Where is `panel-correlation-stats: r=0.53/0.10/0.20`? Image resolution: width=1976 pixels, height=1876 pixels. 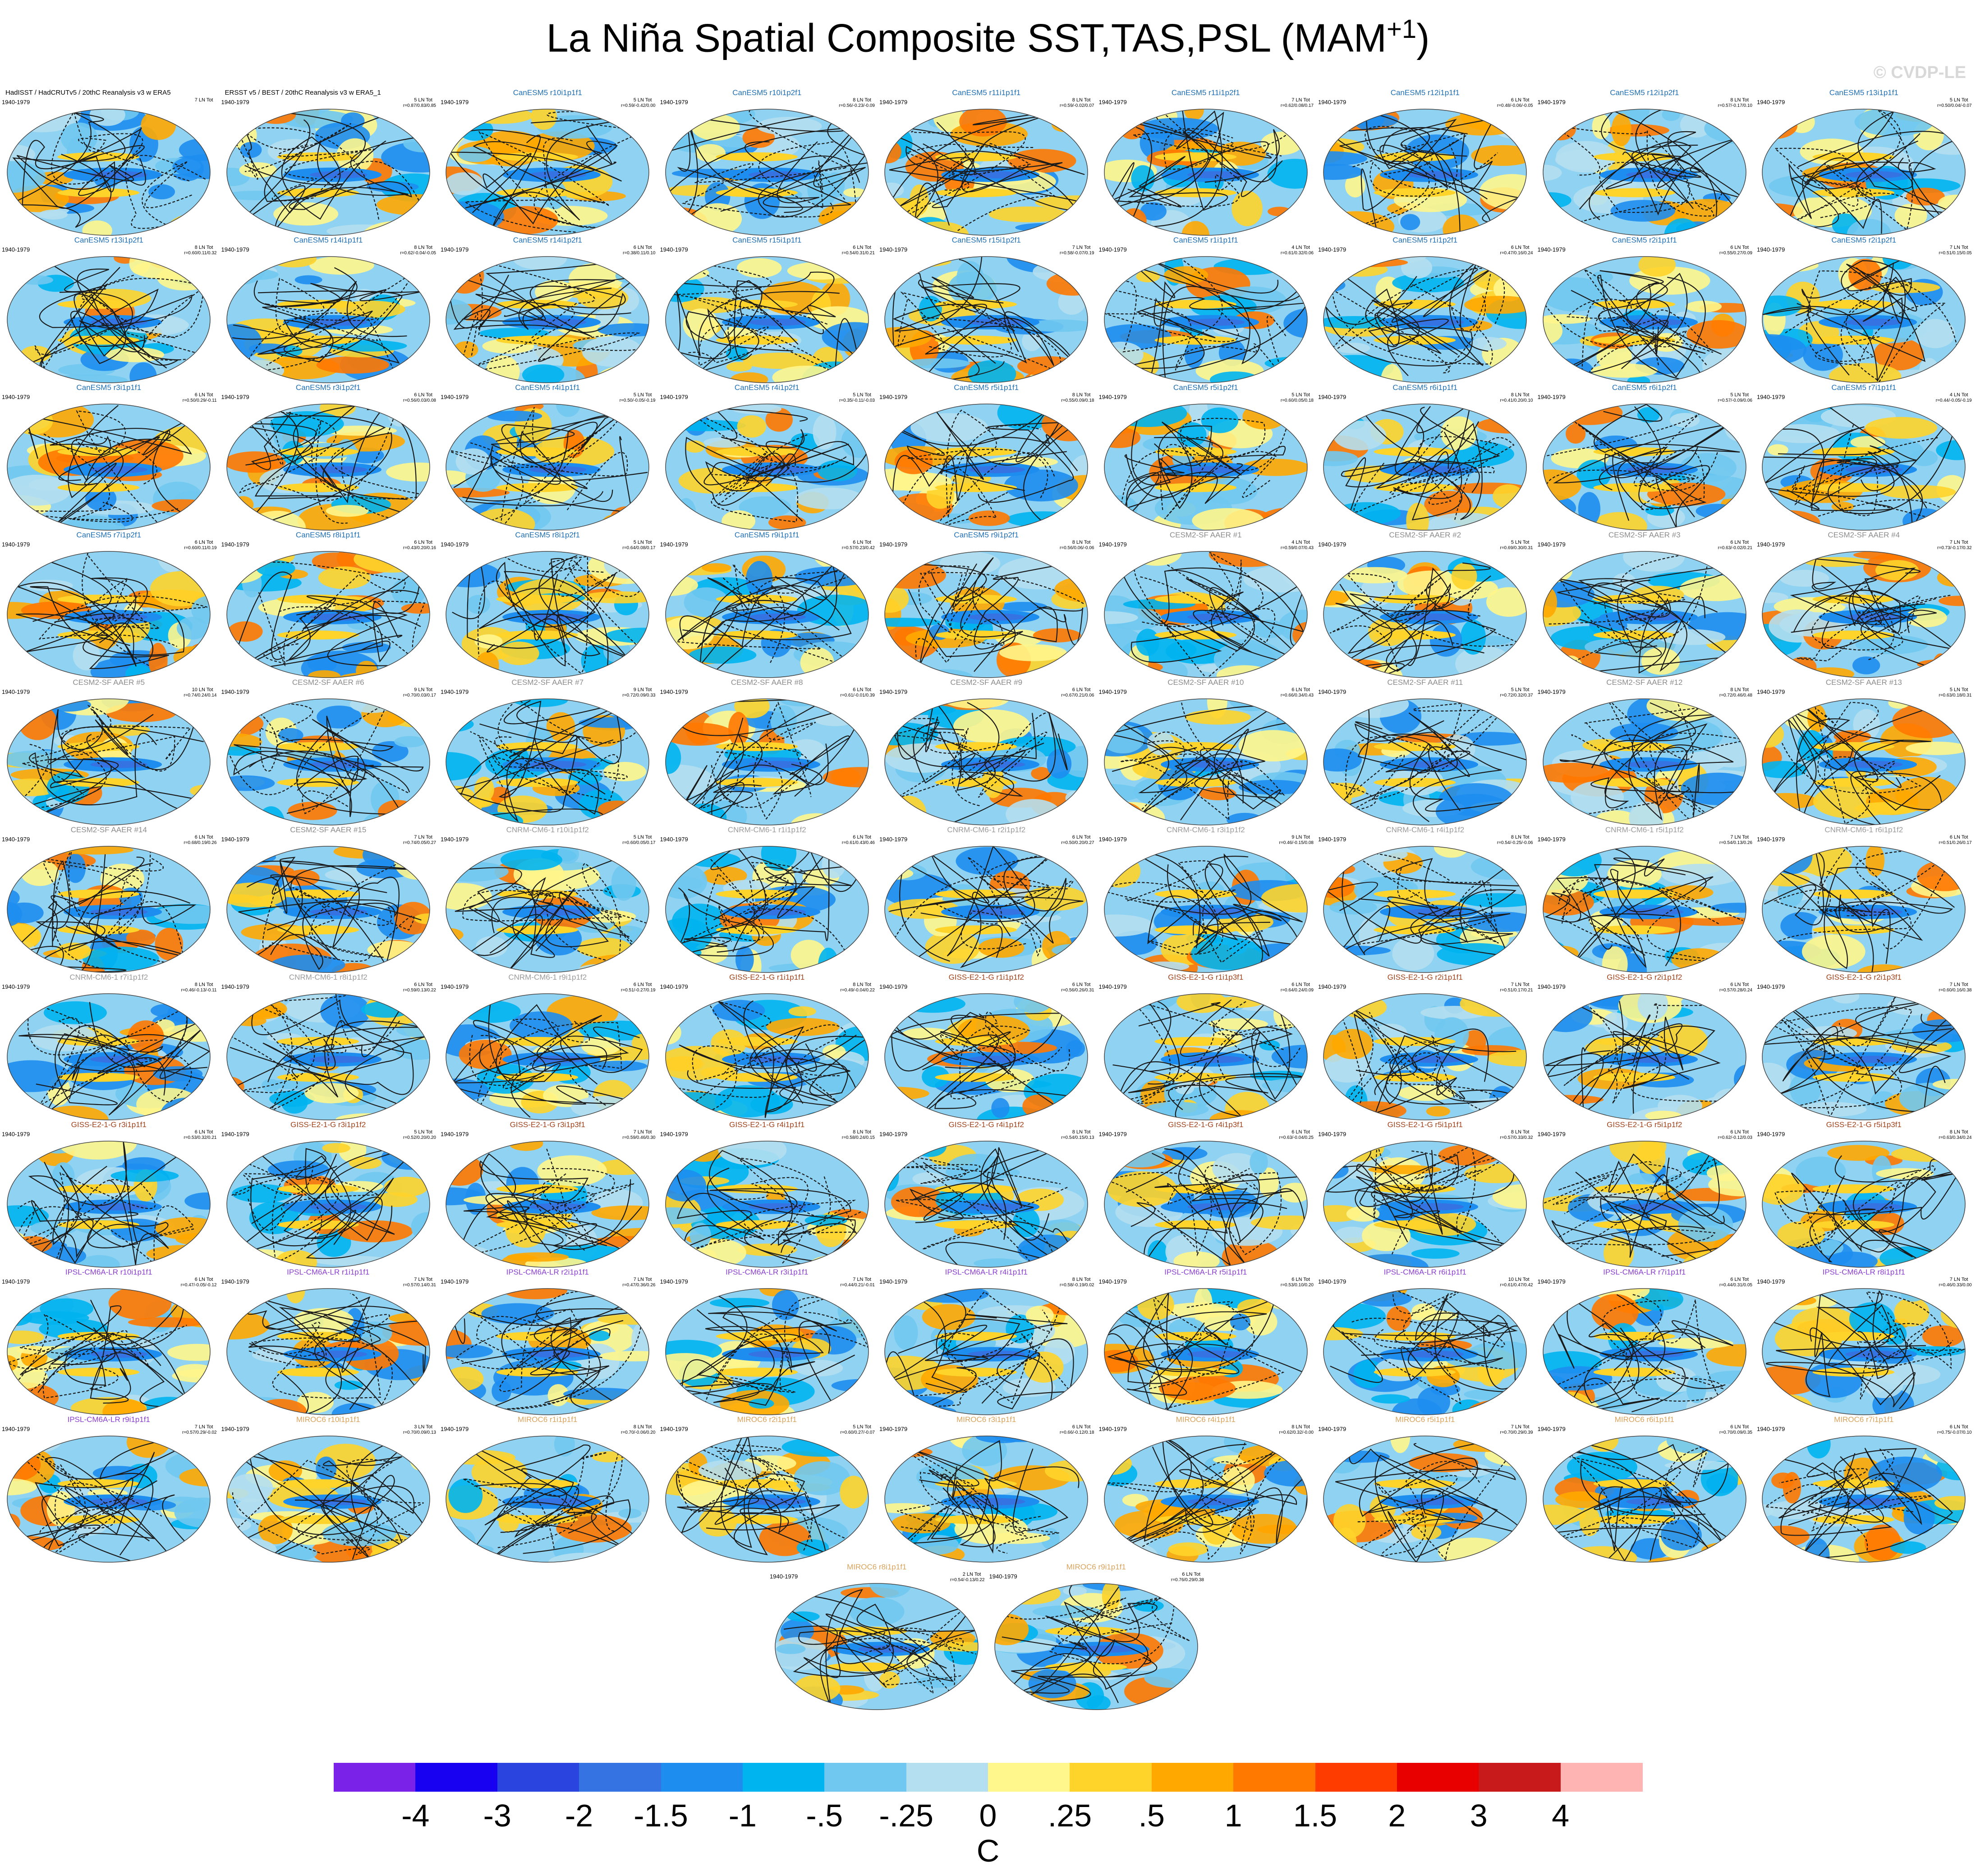
panel-correlation-stats: r=0.53/0.10/0.20 is located at coordinates (1297, 1285).